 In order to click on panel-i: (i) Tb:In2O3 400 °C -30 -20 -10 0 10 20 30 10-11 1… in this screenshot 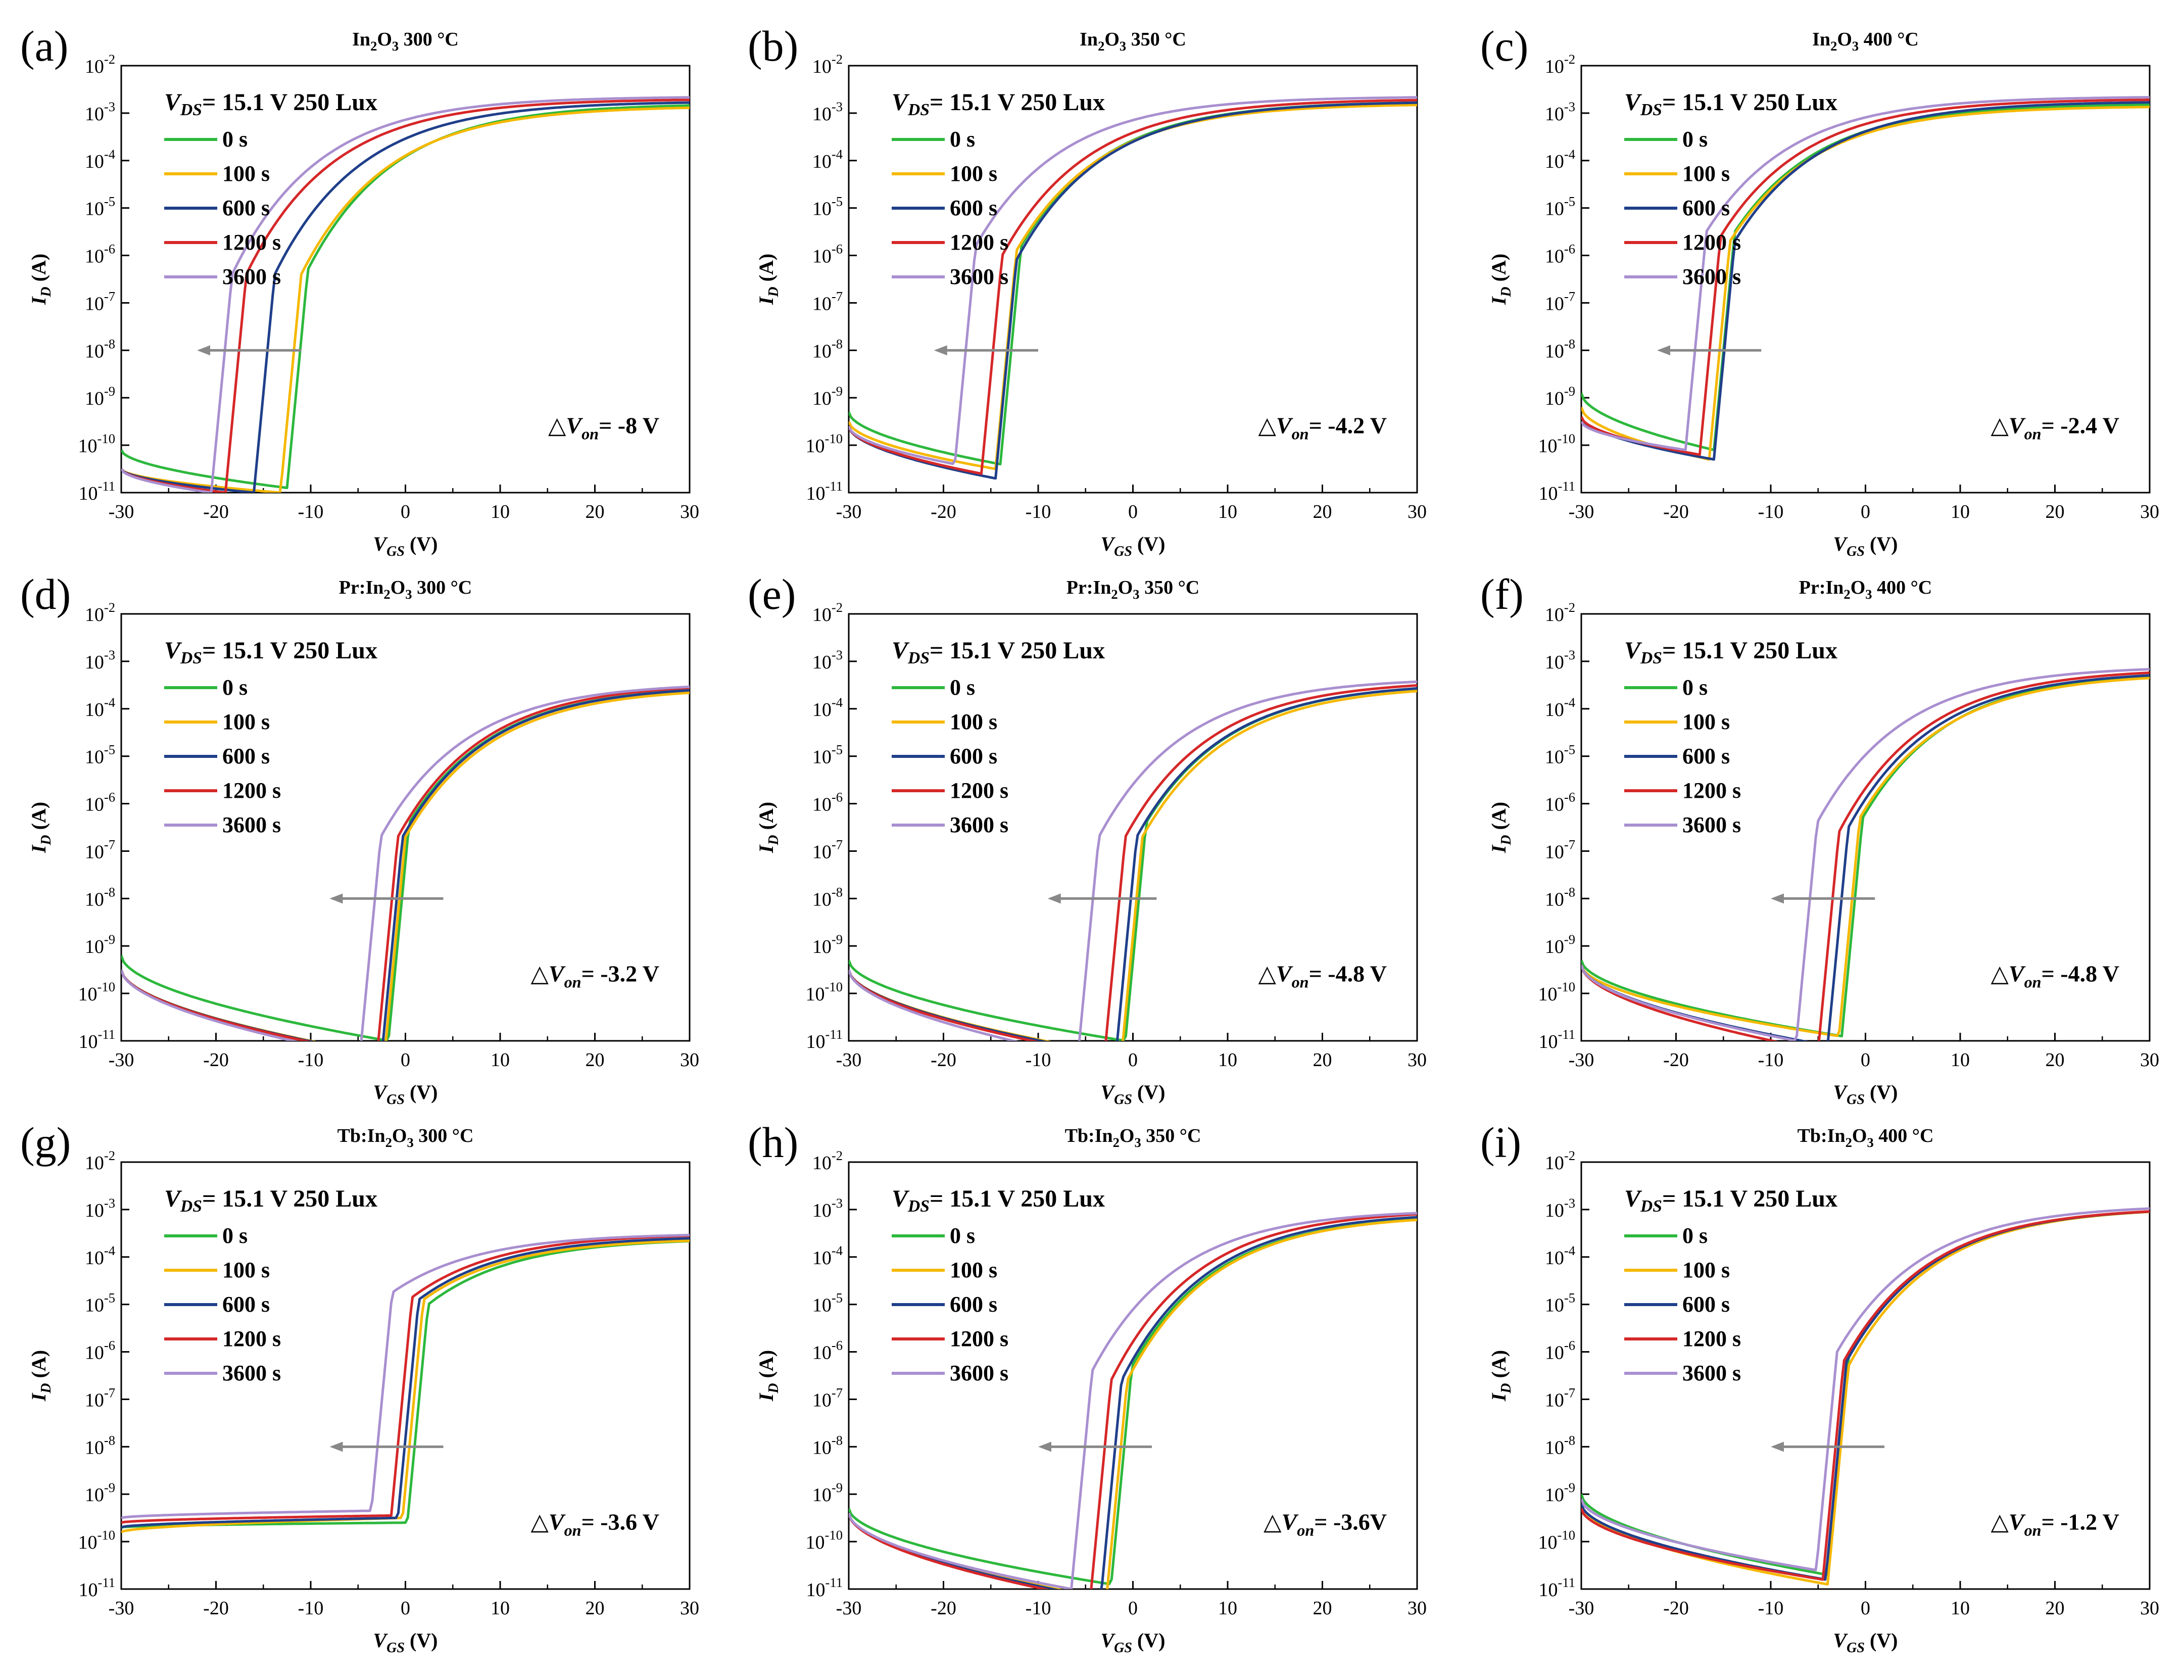, I will do `click(1819, 1387)`.